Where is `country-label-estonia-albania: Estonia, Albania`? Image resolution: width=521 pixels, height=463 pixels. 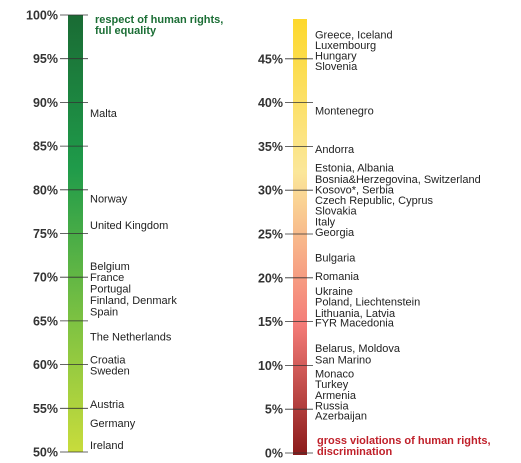
country-label-estonia-albania: Estonia, Albania is located at coordinates (355, 168).